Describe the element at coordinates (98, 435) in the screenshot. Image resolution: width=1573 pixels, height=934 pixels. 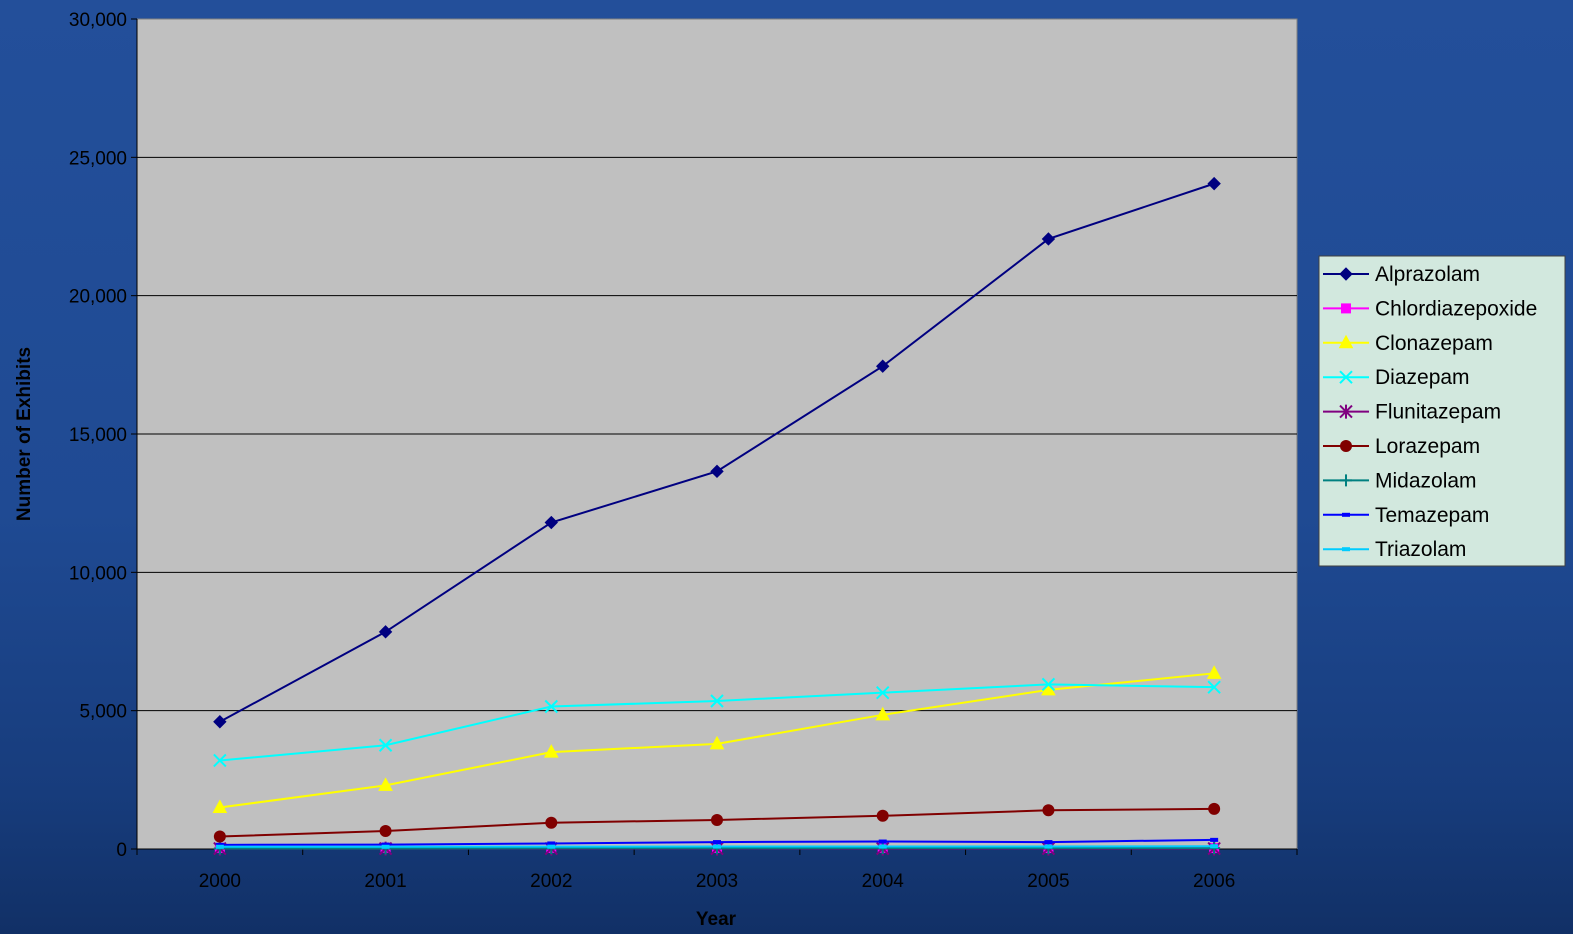
I see `y-tick-label: 15,000` at that location.